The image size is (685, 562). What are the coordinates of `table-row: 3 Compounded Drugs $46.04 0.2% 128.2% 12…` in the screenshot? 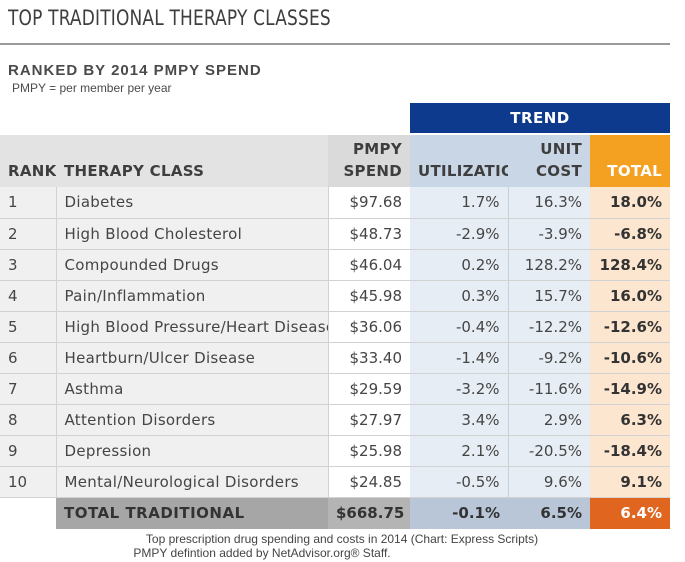 It's located at (335, 265).